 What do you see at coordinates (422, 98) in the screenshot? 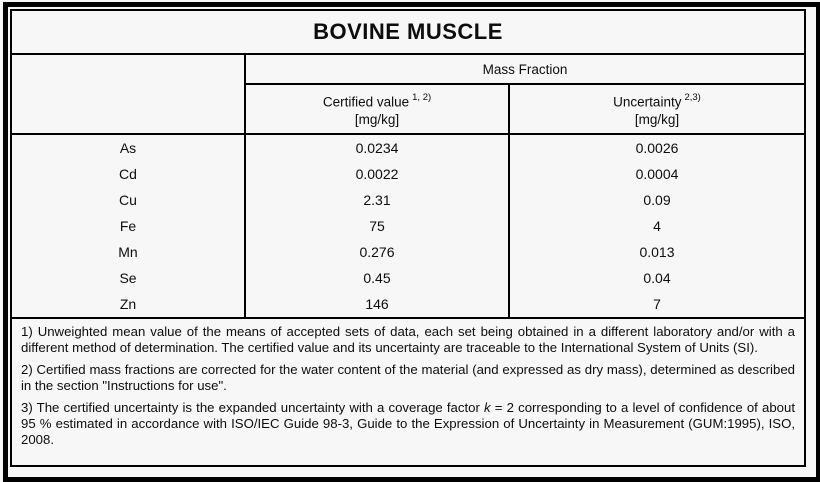
I see `certified-value-footnote-marker: 1, 2)` at bounding box center [422, 98].